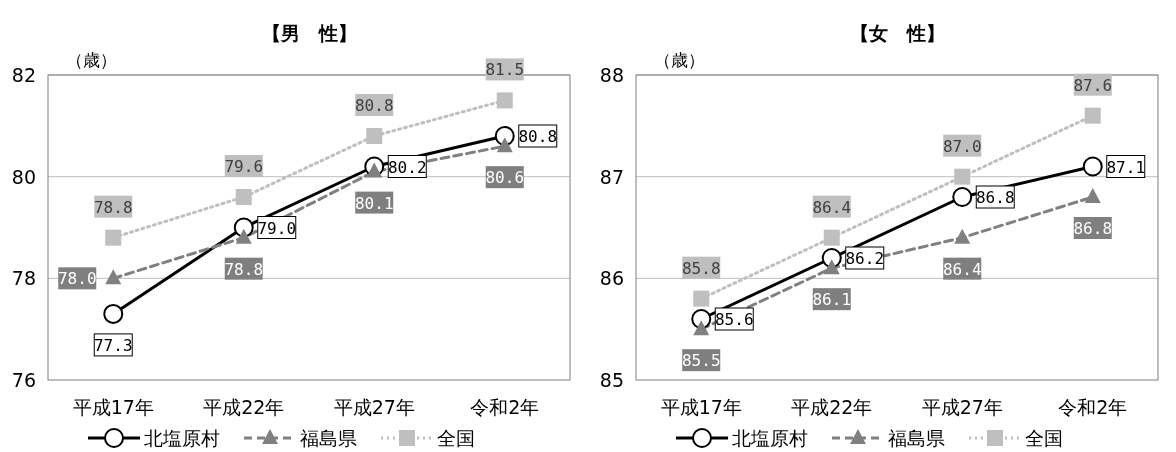 The image size is (1176, 452). What do you see at coordinates (832, 300) in the screenshot?
I see `data-label: 86.1` at bounding box center [832, 300].